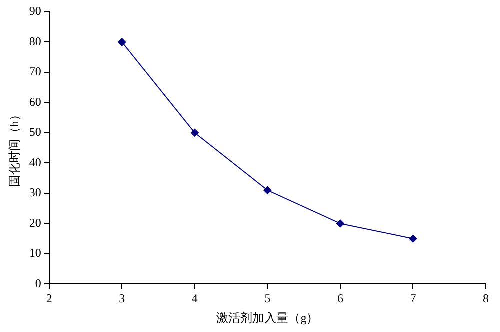 Image resolution: width=500 pixels, height=332 pixels. What do you see at coordinates (35, 11) in the screenshot?
I see `y-tick-label: 90` at bounding box center [35, 11].